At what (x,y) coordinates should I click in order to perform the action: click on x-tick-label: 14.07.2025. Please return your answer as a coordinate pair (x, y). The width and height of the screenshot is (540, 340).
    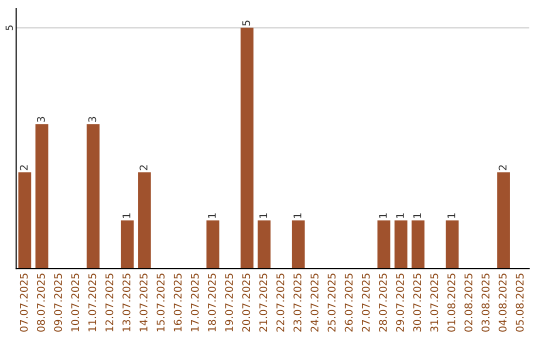
    Looking at the image, I should click on (144, 303).